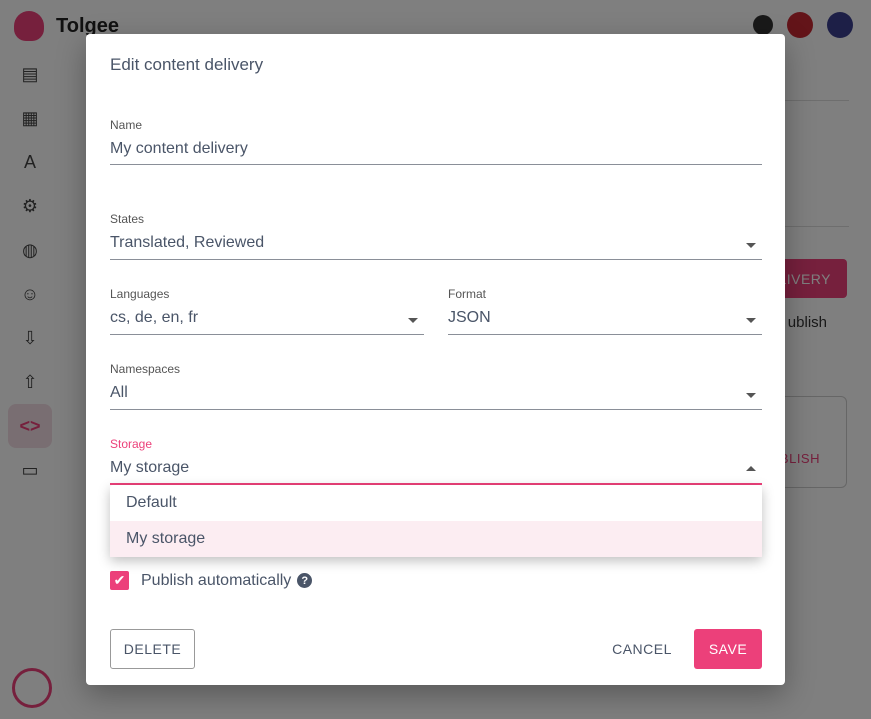  What do you see at coordinates (467, 294) in the screenshot?
I see `format-label: Format` at bounding box center [467, 294].